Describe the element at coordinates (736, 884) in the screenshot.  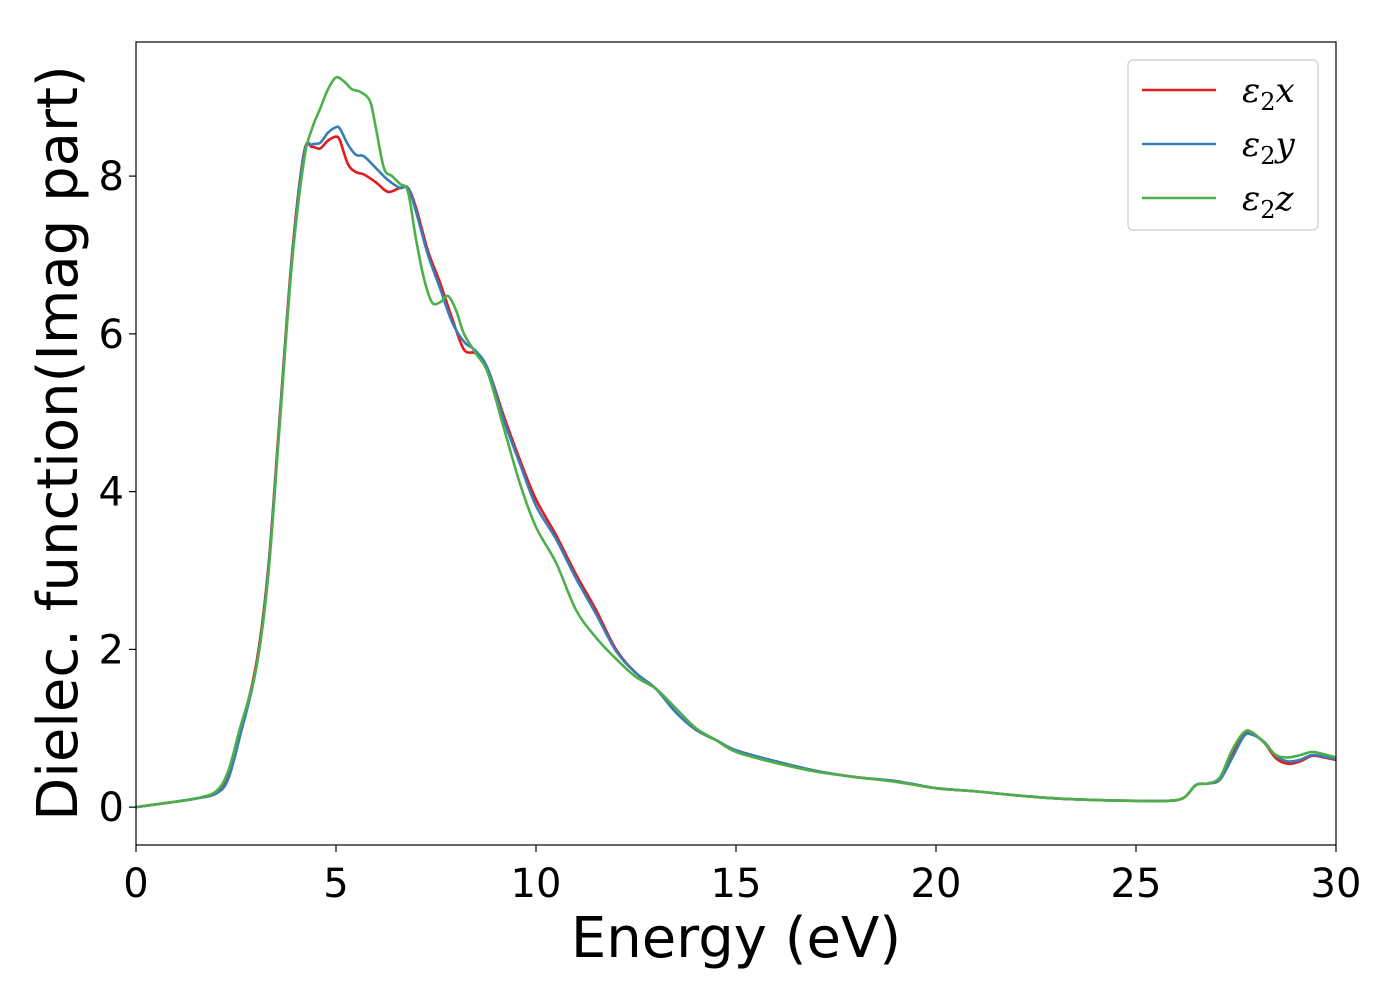
I see `x-tick-label: 15` at that location.